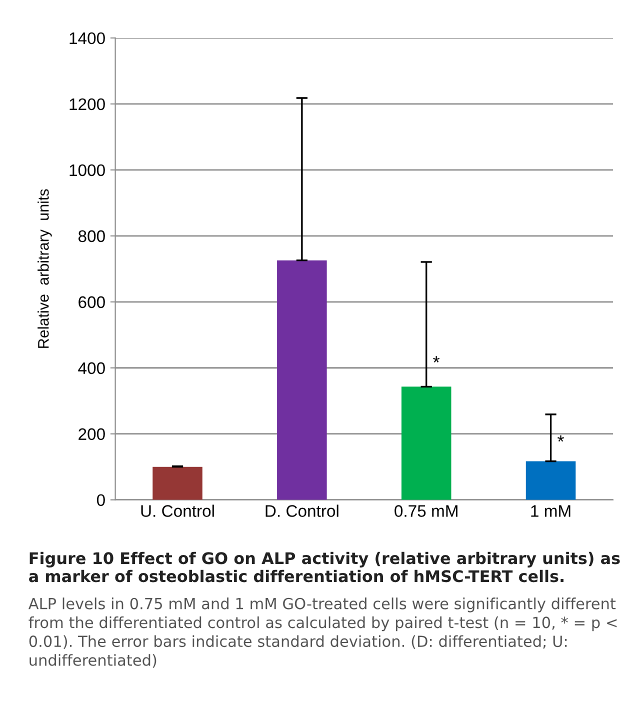  What do you see at coordinates (91, 368) in the screenshot?
I see `y-tick-label: 400` at bounding box center [91, 368].